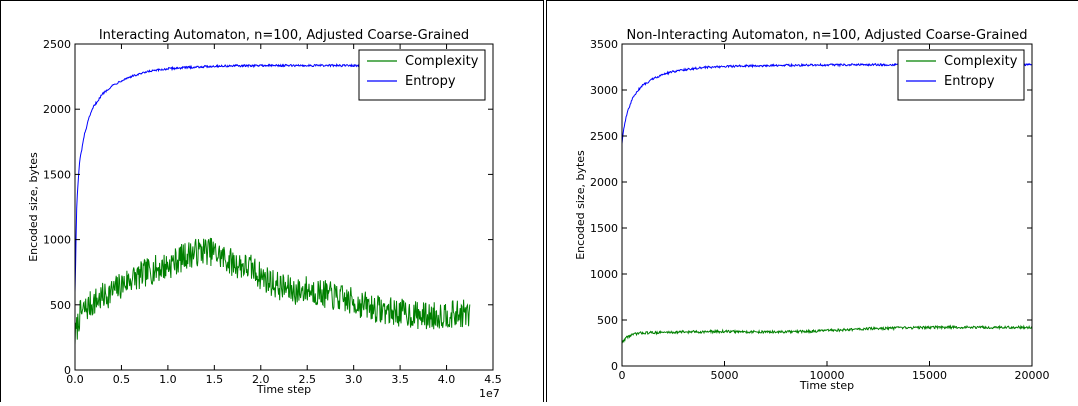  What do you see at coordinates (827, 375) in the screenshot?
I see `x-tick-label: 10000` at bounding box center [827, 375].